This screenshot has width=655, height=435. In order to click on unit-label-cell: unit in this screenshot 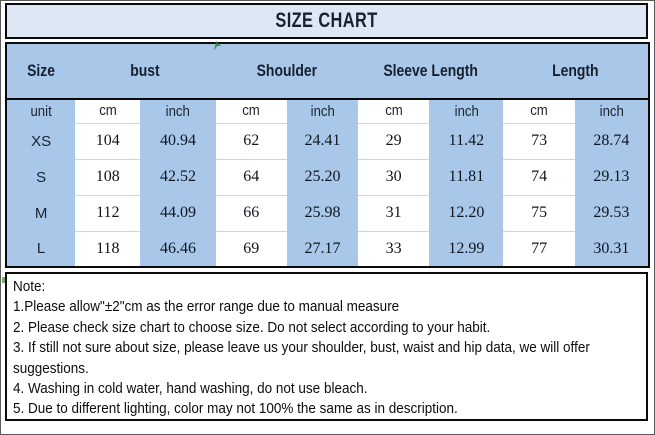, I will do `click(41, 111)`.